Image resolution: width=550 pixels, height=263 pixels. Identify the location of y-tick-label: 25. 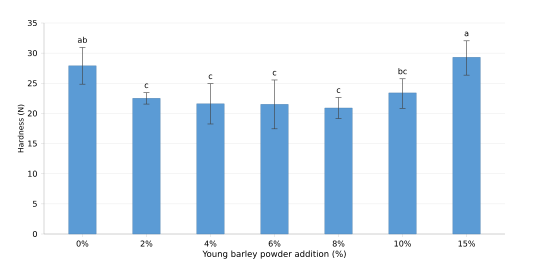
(32, 83).